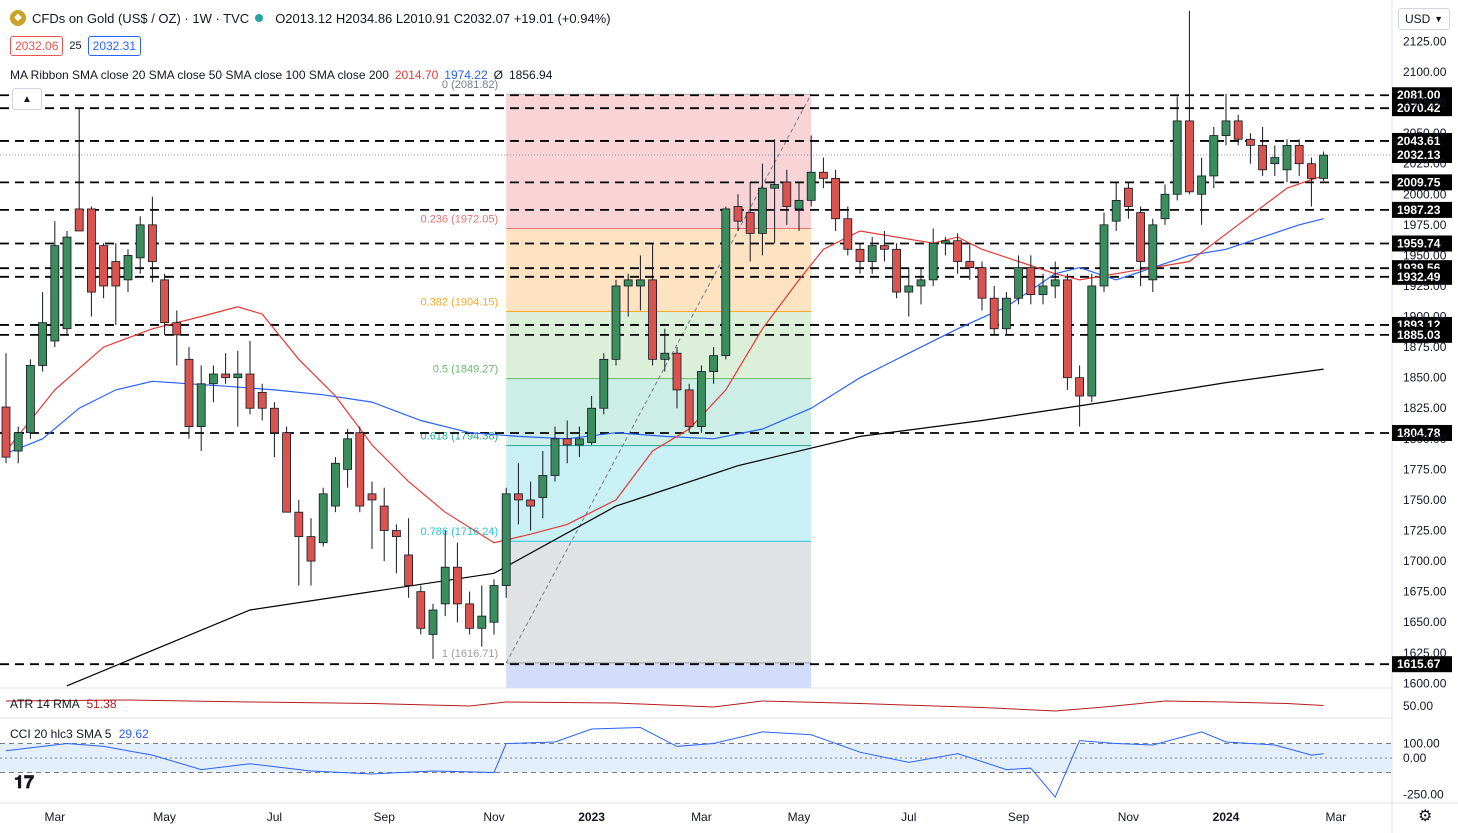 The image size is (1458, 833). Describe the element at coordinates (1425, 103) in the screenshot. I see `price-tick-label: 2075.00` at that location.